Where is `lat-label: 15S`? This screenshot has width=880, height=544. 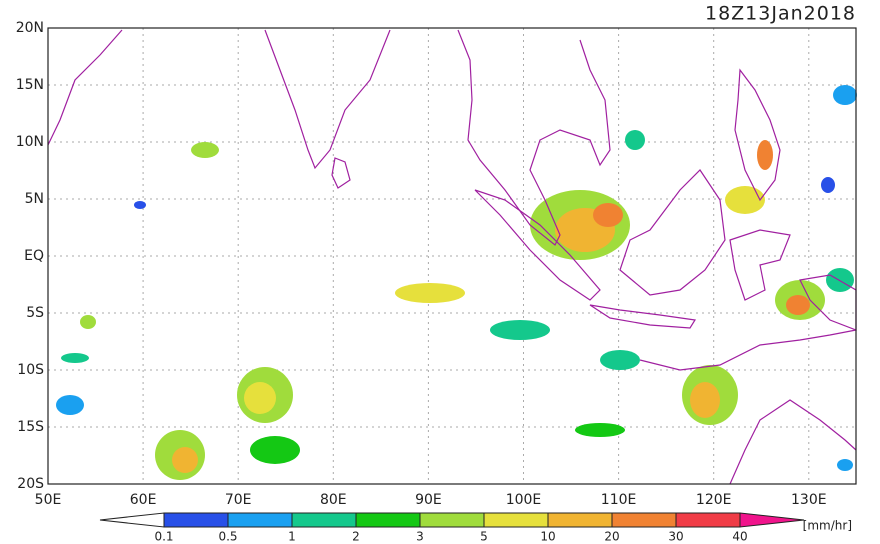 lat-label: 15S is located at coordinates (30, 427).